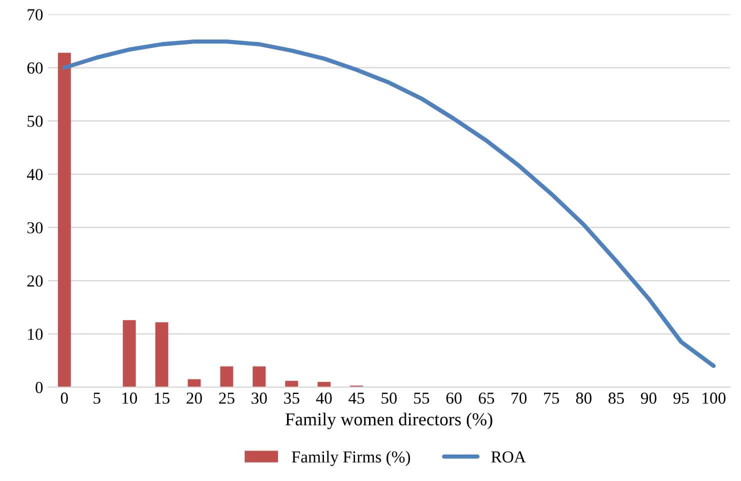  What do you see at coordinates (35, 121) in the screenshot?
I see `y-tick-label: 50` at bounding box center [35, 121].